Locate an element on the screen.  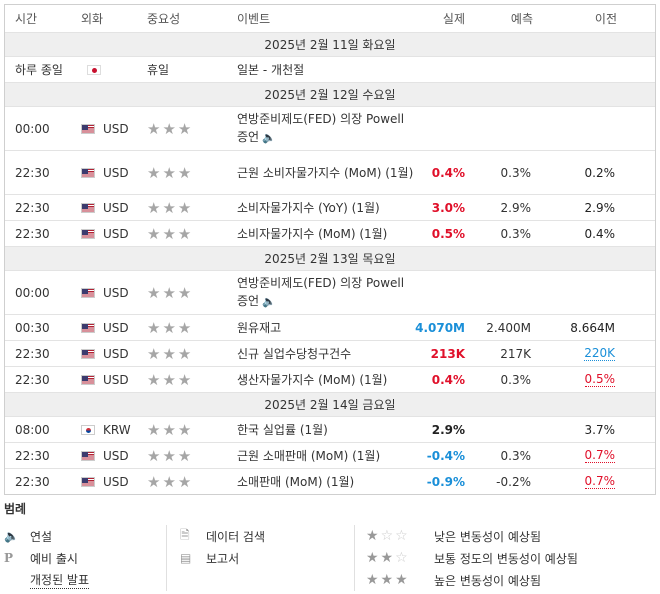
event-name: 원유재고 is located at coordinates (259, 327).